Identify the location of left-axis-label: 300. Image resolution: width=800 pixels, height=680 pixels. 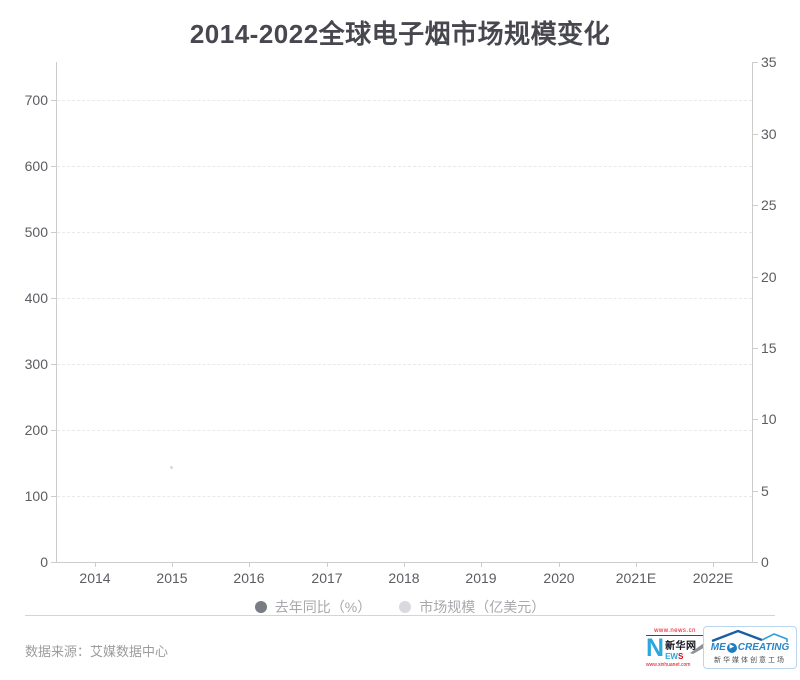
(36, 364).